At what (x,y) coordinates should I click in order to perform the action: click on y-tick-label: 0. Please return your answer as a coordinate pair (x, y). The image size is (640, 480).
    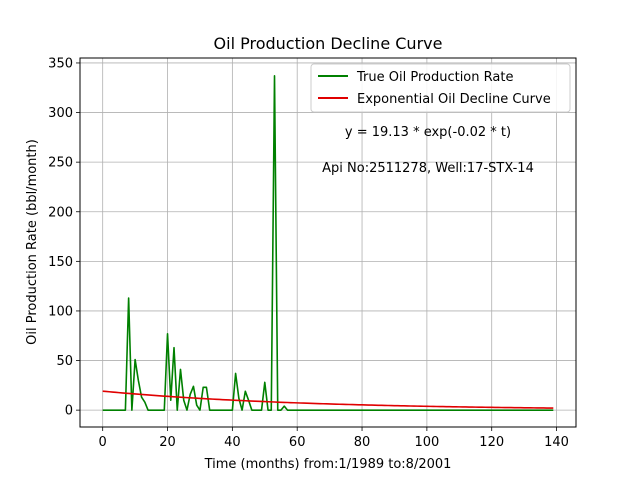
    Looking at the image, I should click on (69, 411).